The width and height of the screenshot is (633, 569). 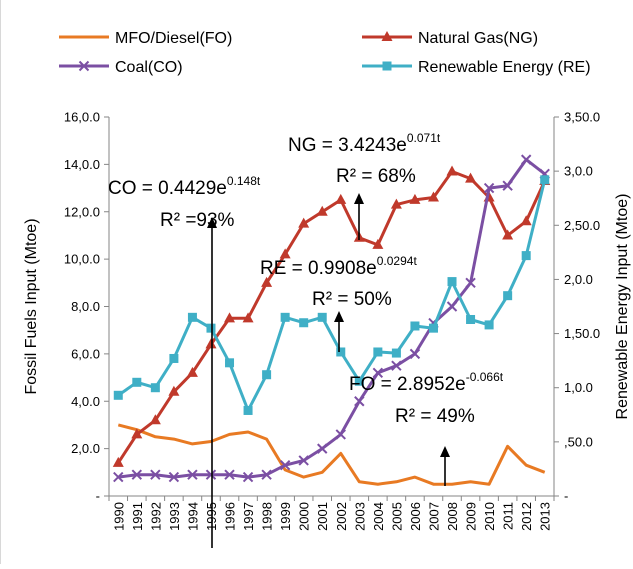 I want to click on annotation-equation-base: CO = 0.4429e, so click(x=167, y=188).